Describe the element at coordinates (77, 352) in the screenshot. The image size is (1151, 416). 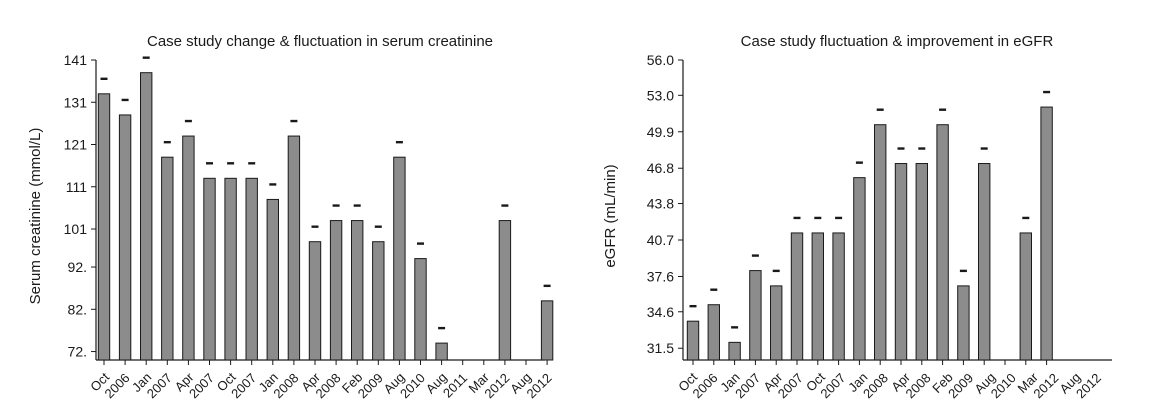
I see `y-tick-label: 72.` at that location.